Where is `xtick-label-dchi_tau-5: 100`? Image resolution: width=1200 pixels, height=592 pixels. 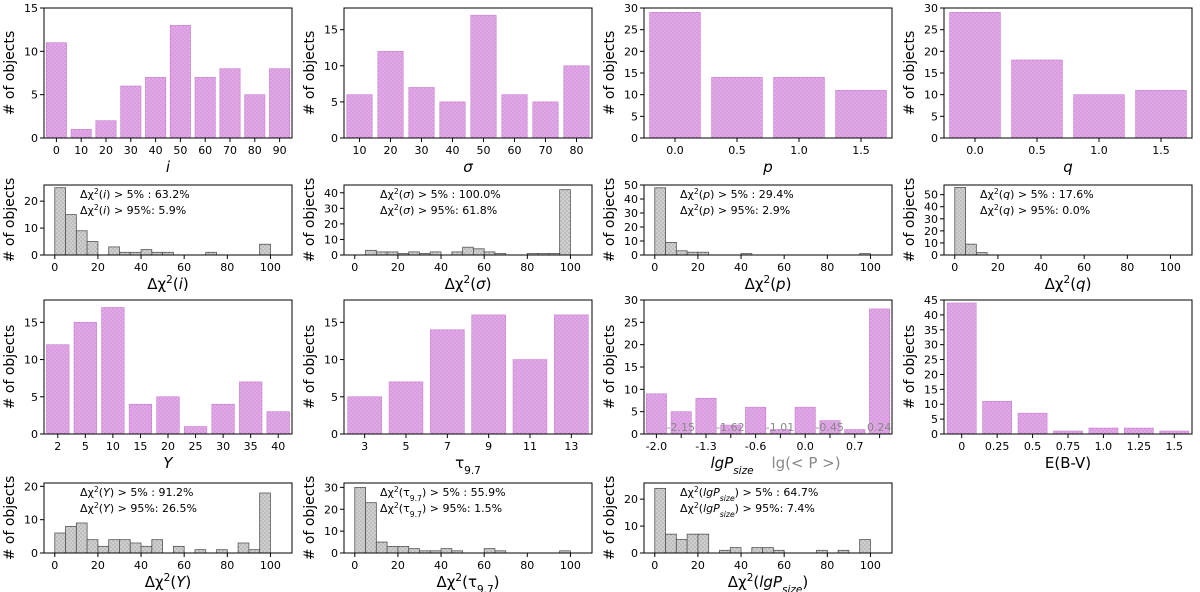
xtick-label-dchi_tau-5: 100 is located at coordinates (570, 565).